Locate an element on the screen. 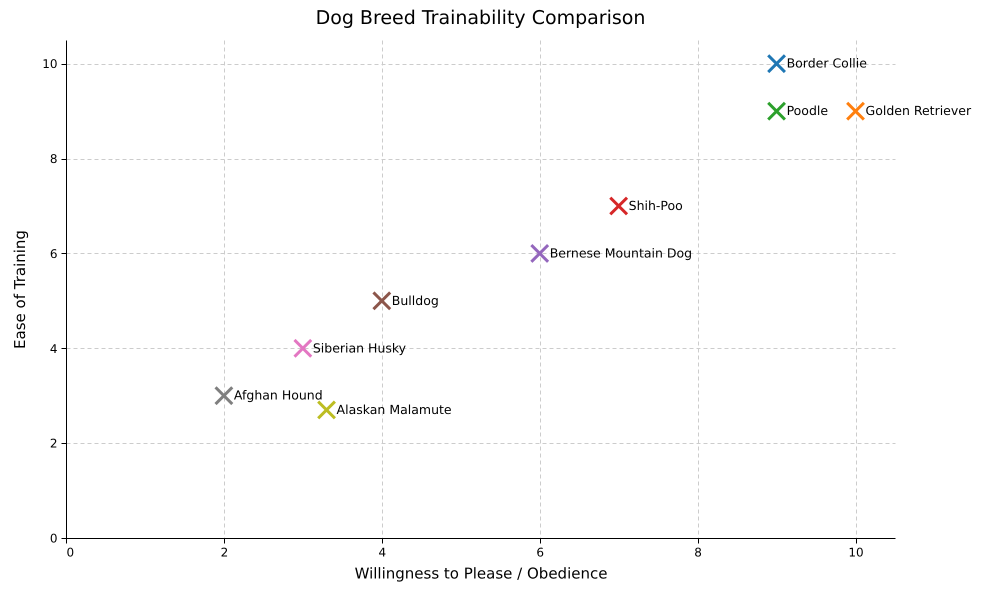 The width and height of the screenshot is (1000, 600). series-label: Border Collie is located at coordinates (827, 63).